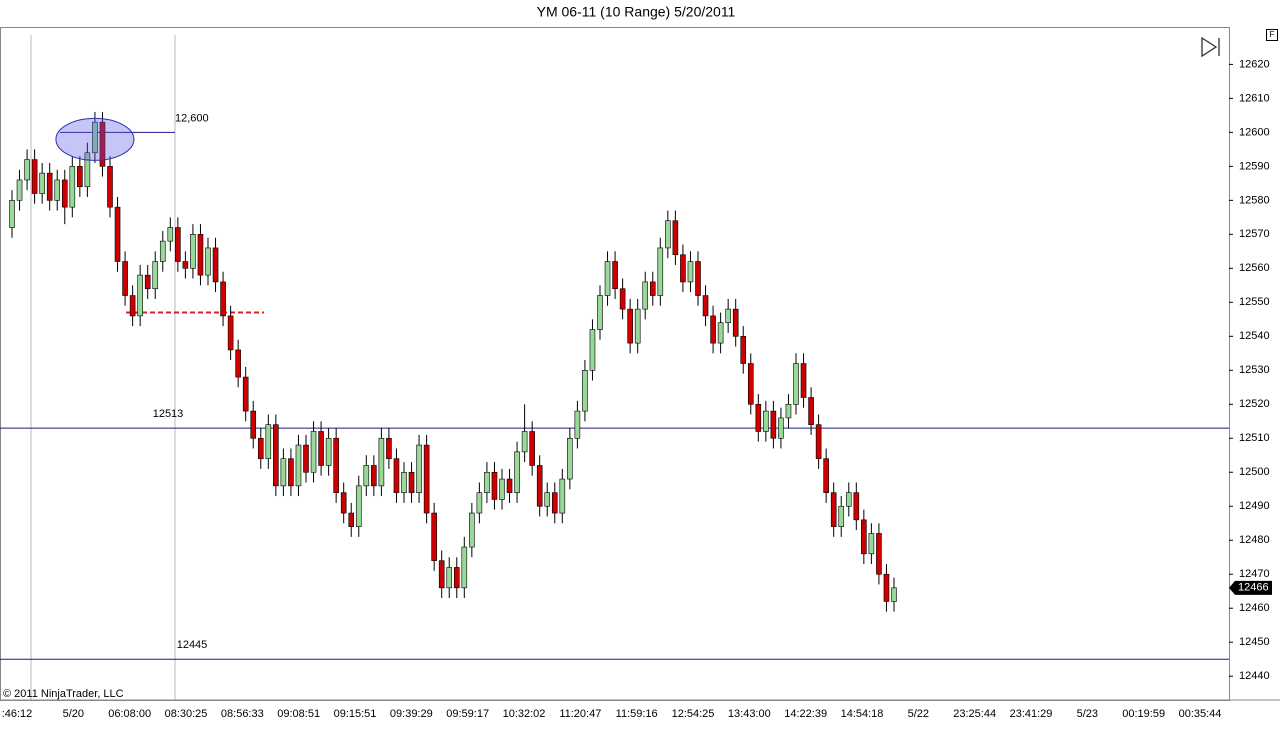 This screenshot has height=752, width=1280. I want to click on chart-title: YM 06-11 (10 Range) 5/20/2011, so click(636, 12).